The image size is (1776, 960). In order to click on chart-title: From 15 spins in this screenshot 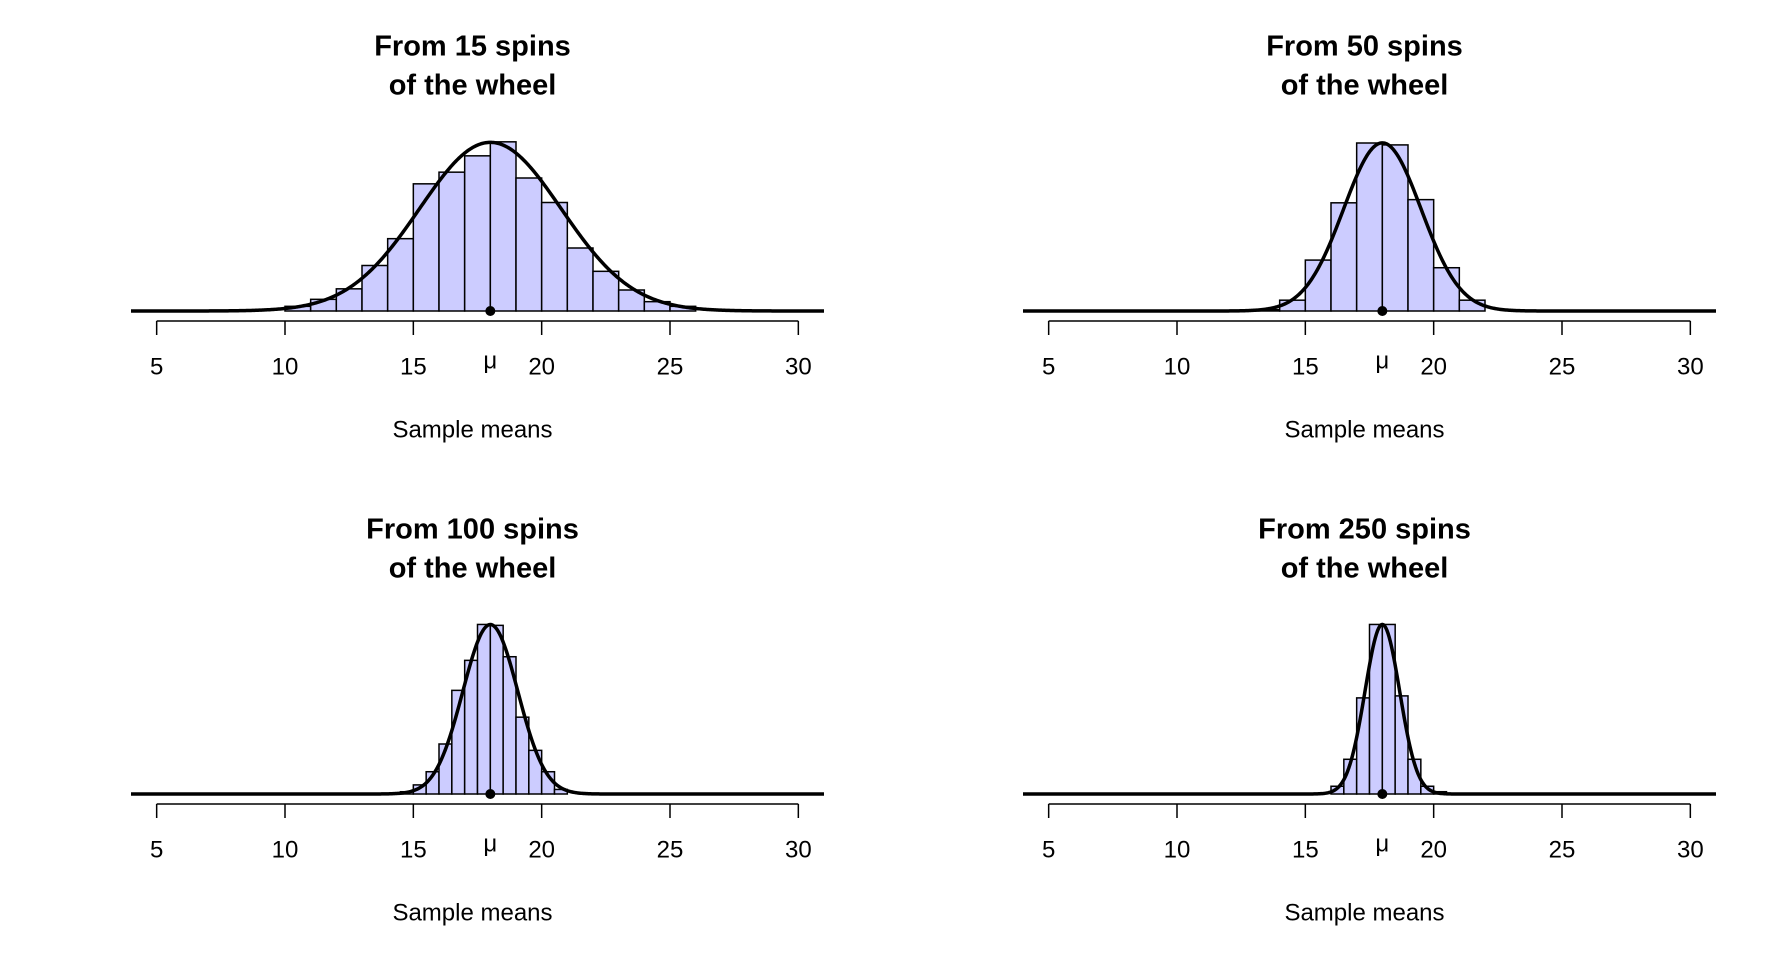, I will do `click(472, 47)`.